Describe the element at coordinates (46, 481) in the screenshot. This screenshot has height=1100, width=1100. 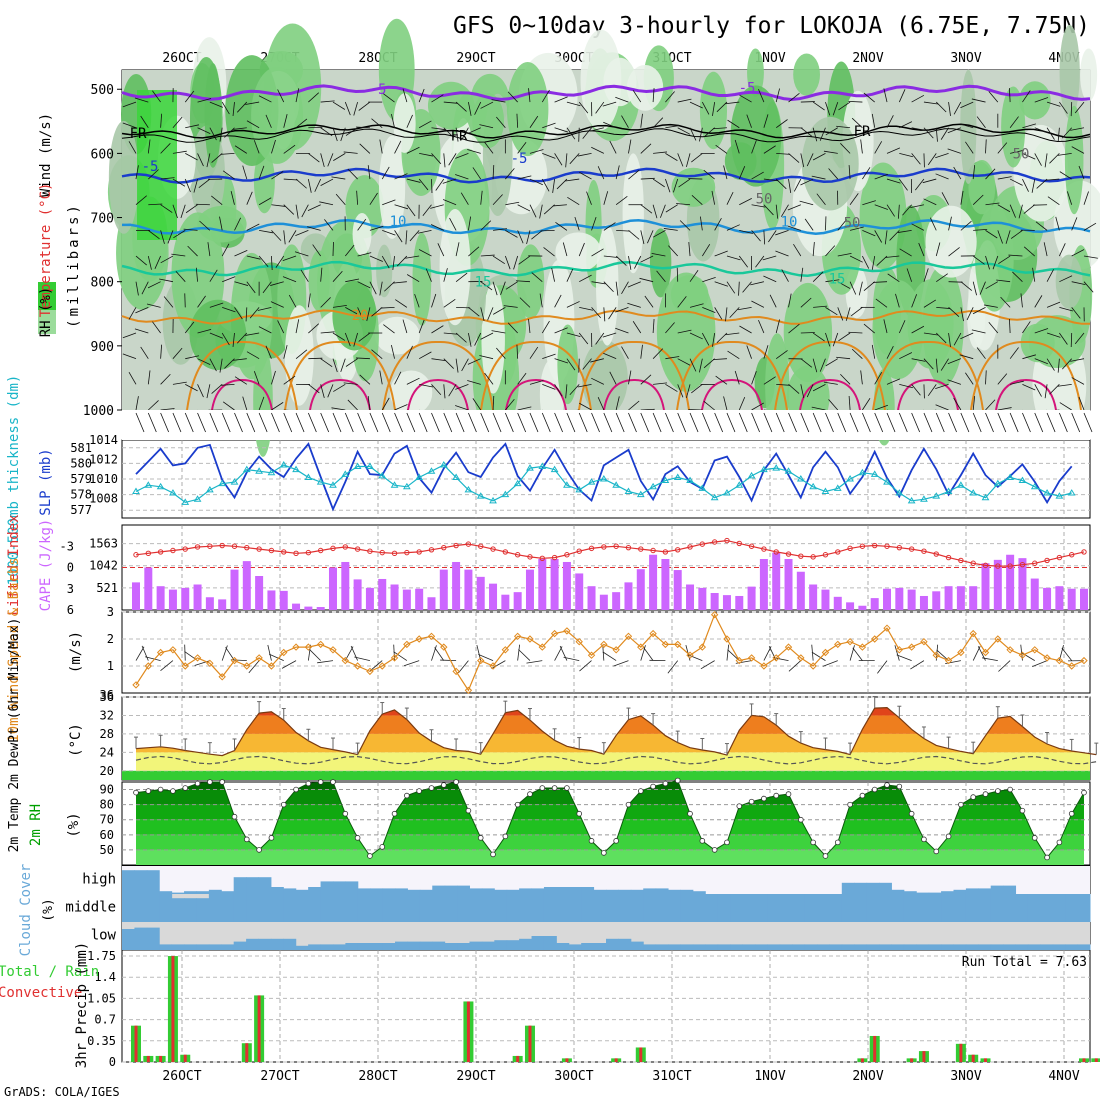
I see `thick-ylabel-right: SLP (mb)` at that location.